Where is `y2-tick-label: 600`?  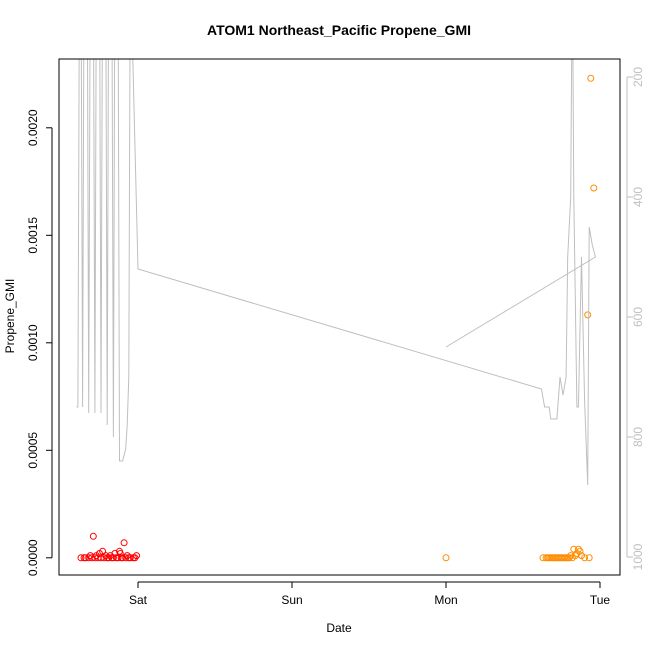
y2-tick-label: 600 is located at coordinates (638, 317).